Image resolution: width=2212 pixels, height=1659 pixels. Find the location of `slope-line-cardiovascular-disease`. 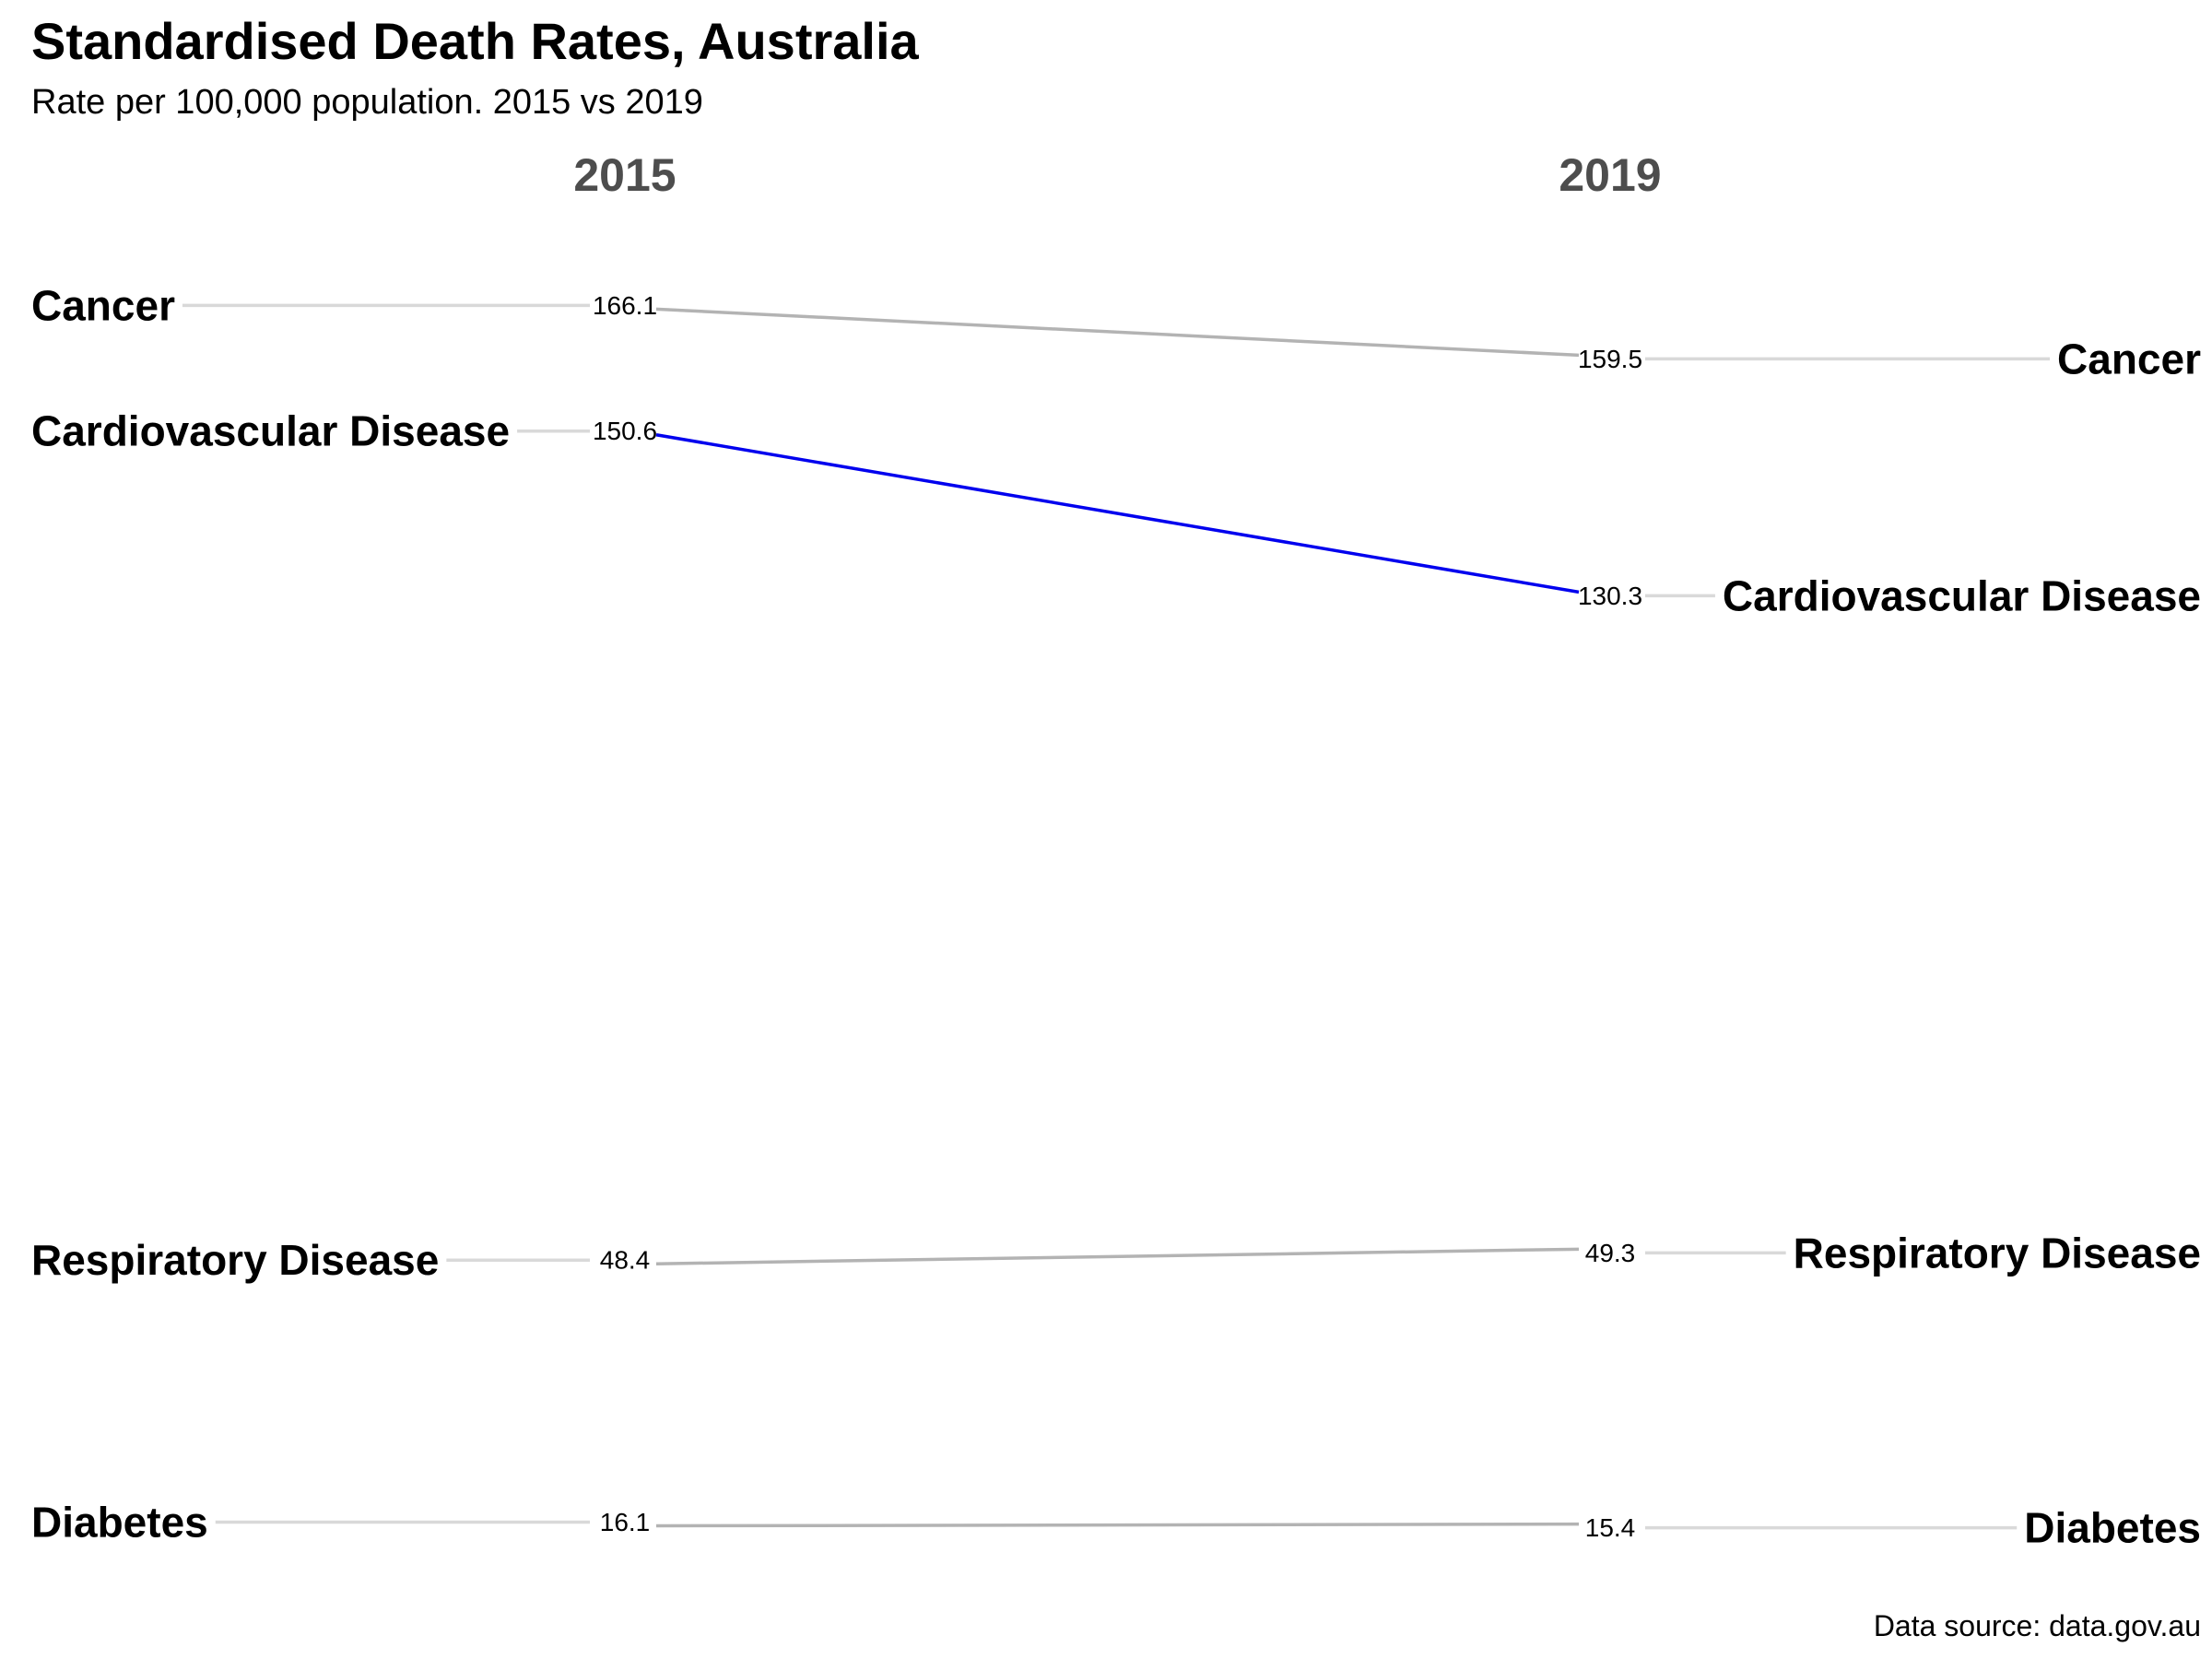

slope-line-cardiovascular-disease is located at coordinates (1117, 513).